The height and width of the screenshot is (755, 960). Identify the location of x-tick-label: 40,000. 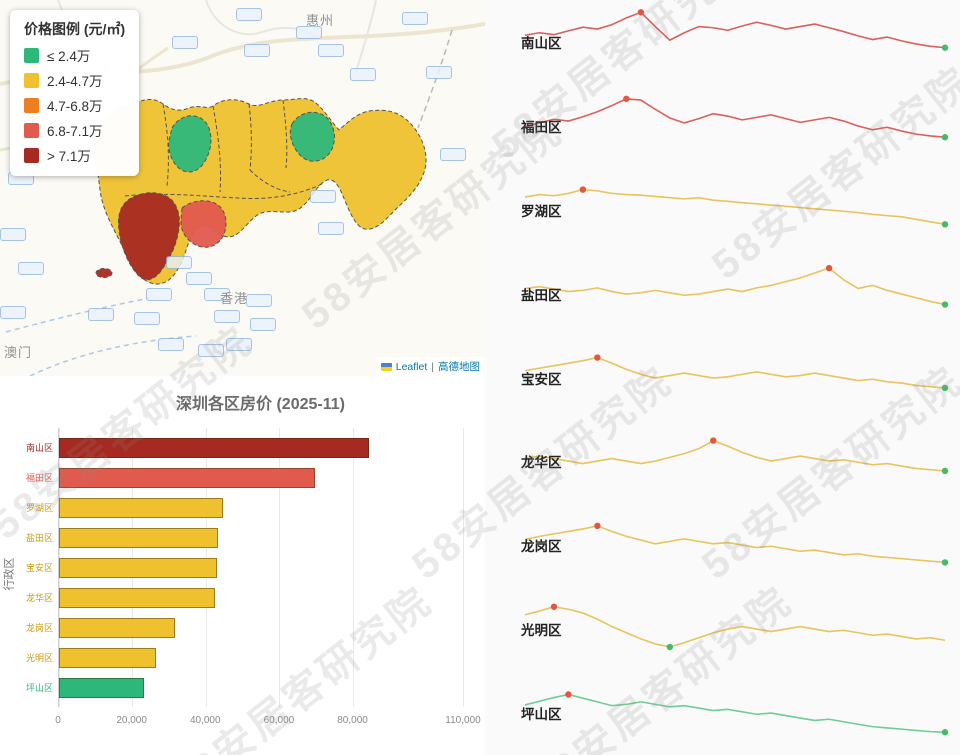
(205, 720).